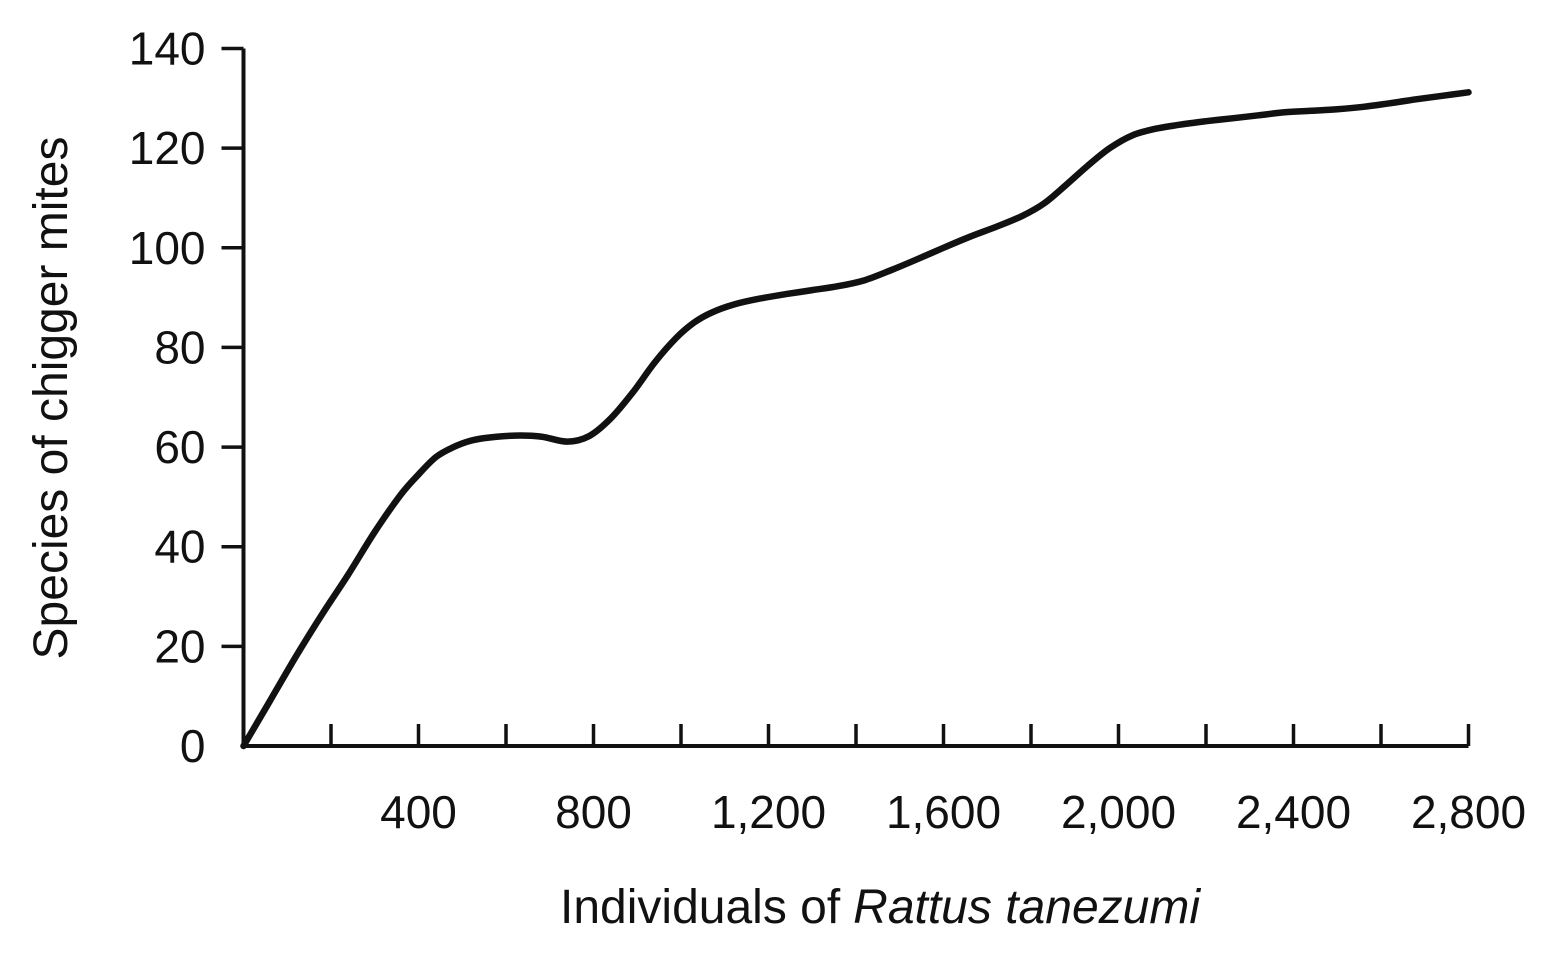 The image size is (1559, 960). What do you see at coordinates (1293, 812) in the screenshot?
I see `x-tick-label: 2,400` at bounding box center [1293, 812].